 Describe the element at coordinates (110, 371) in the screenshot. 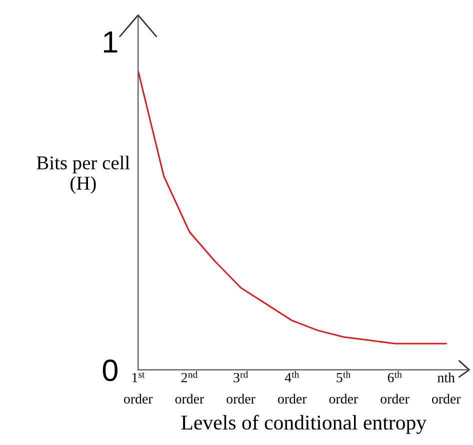

I see `y-tick-label: 0` at that location.